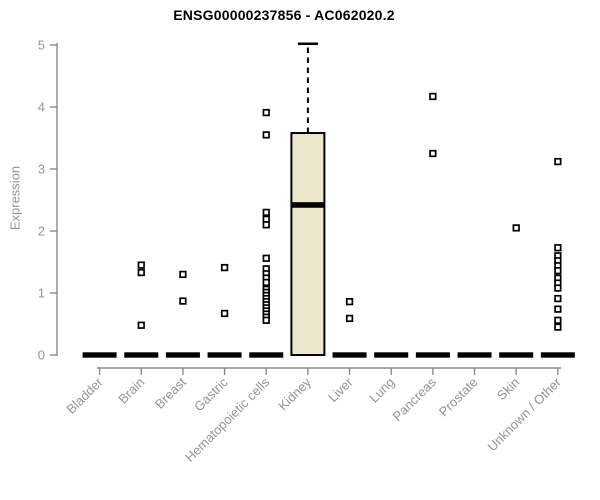 The width and height of the screenshot is (600, 500). Describe the element at coordinates (41, 231) in the screenshot. I see `y-tick-label: 2` at that location.